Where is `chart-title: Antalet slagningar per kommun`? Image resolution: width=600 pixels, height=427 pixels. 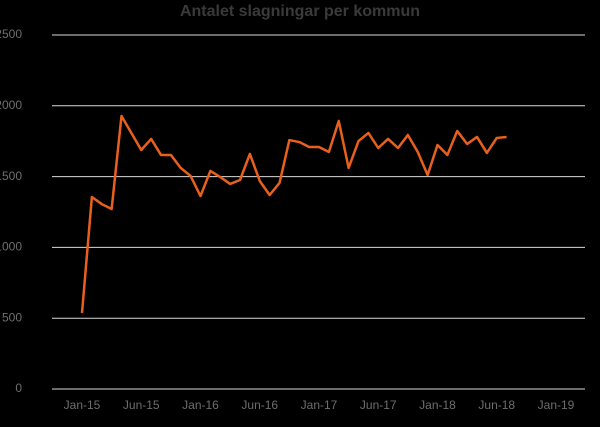 chart-title: Antalet slagningar per kommun is located at coordinates (300, 11).